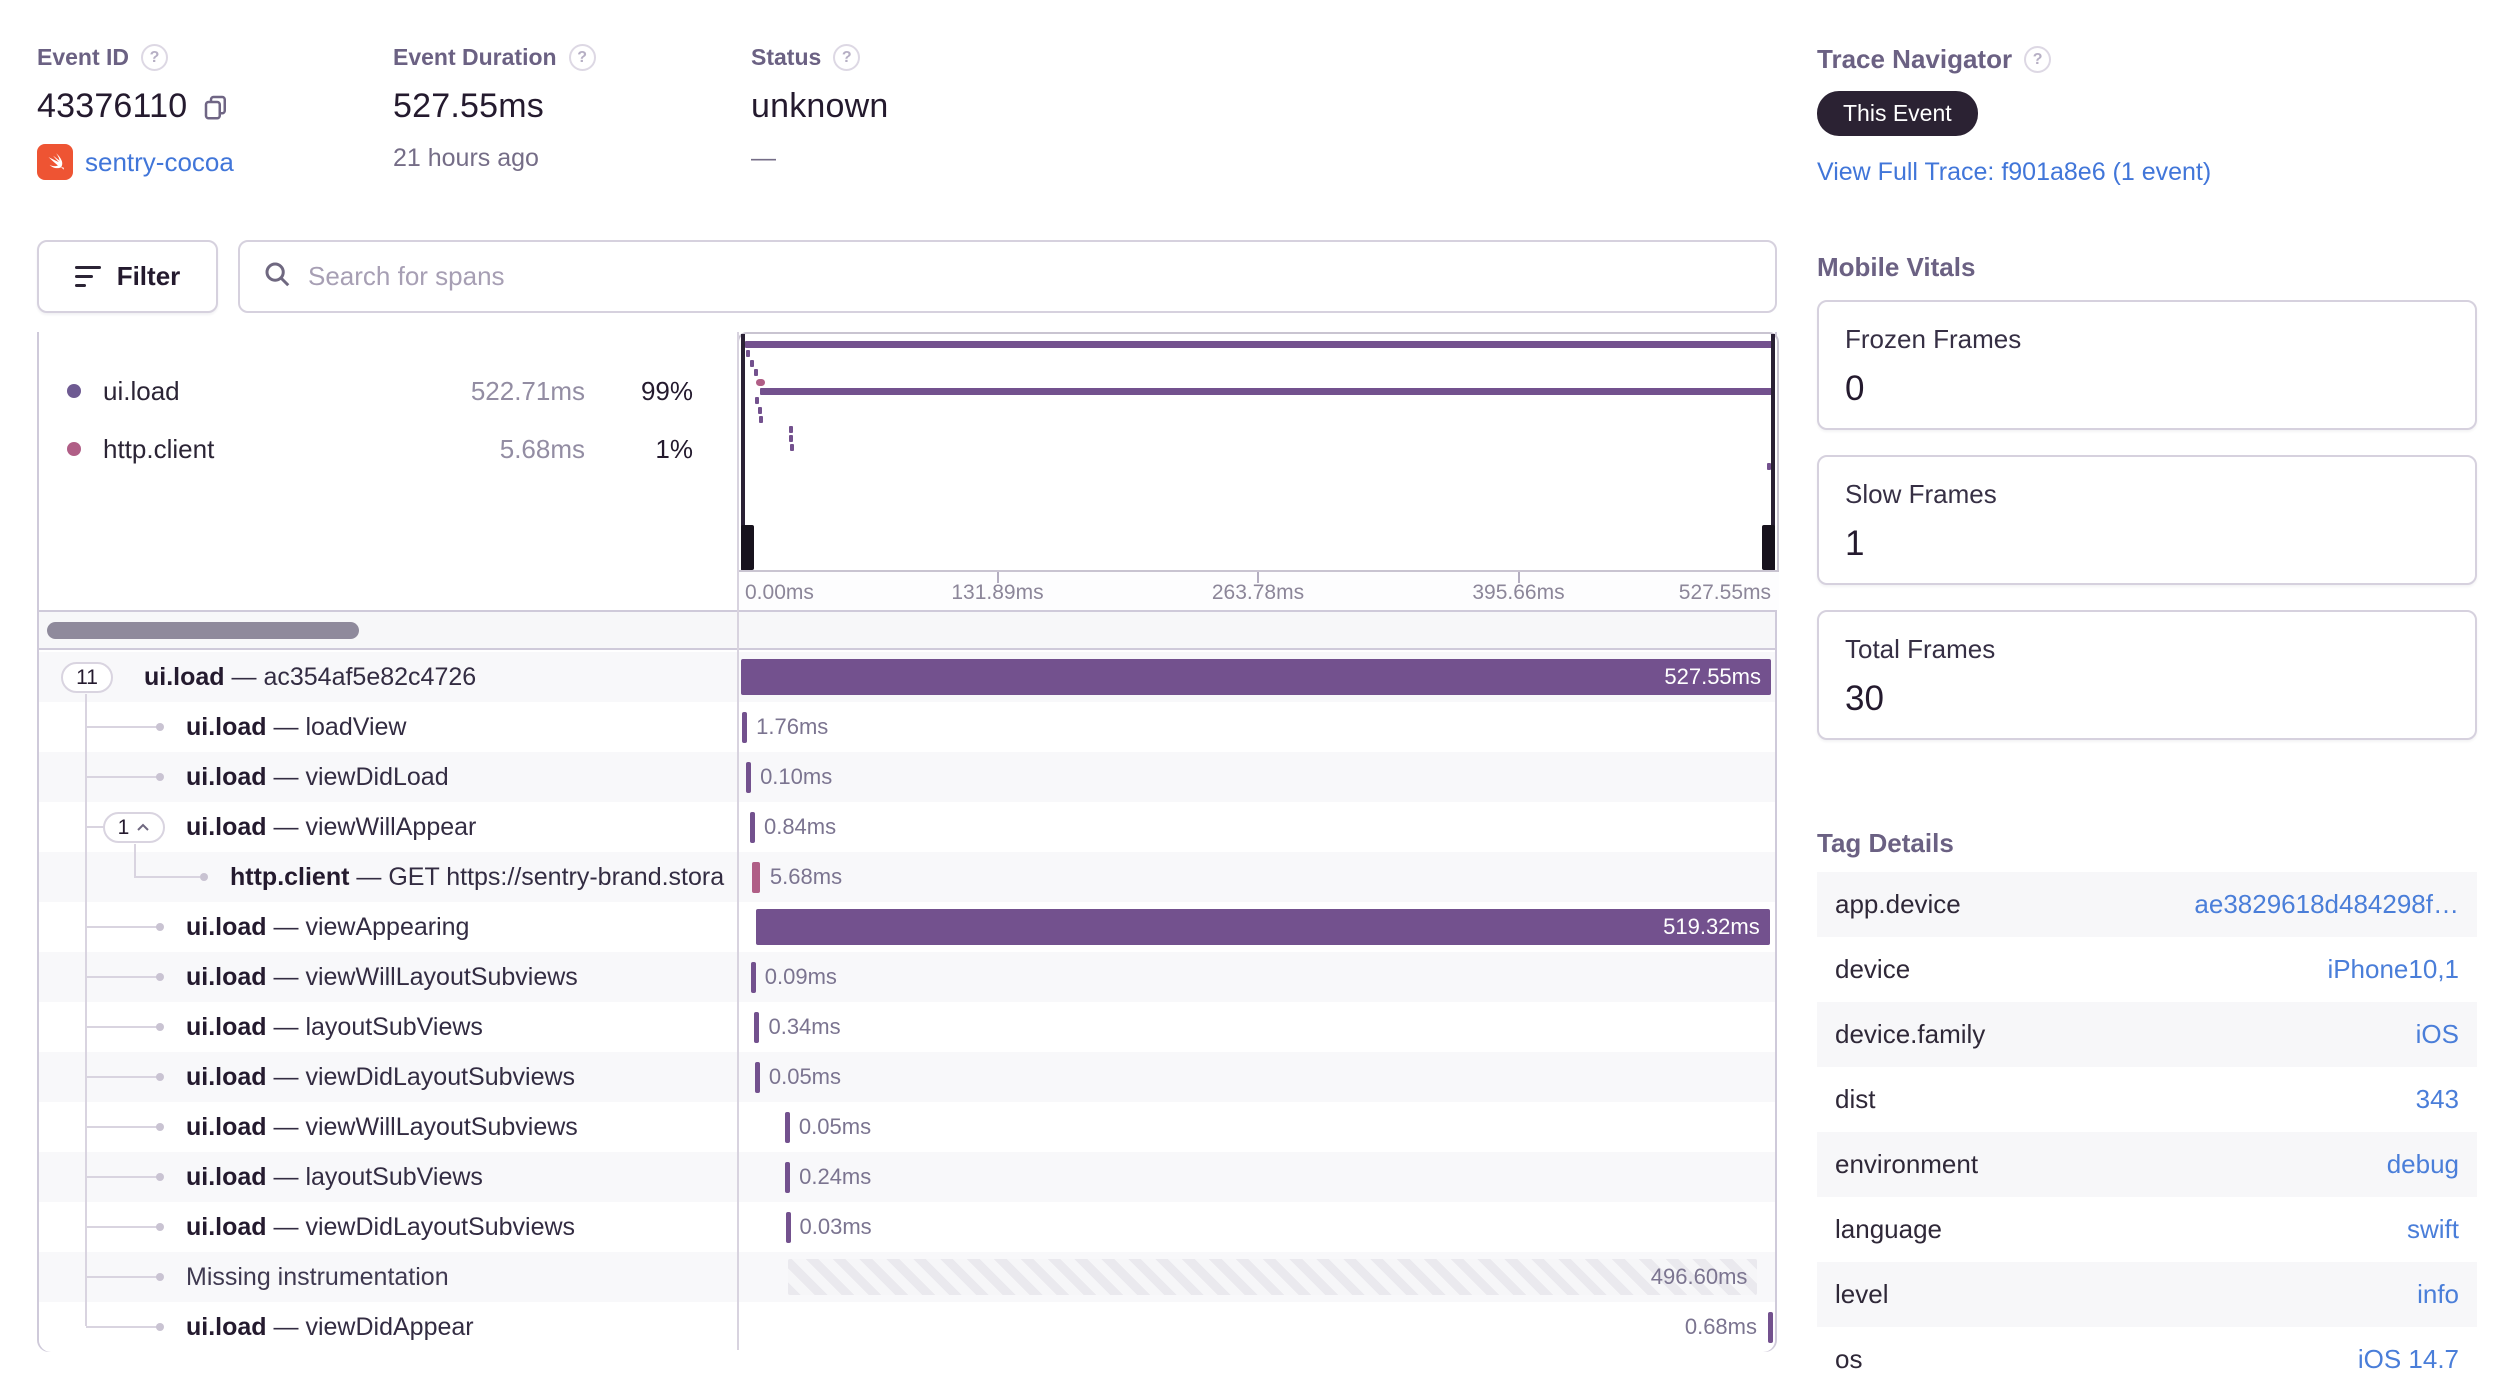  Describe the element at coordinates (317, 777) in the screenshot. I see `span-description: ui.load — viewDidLoad` at that location.